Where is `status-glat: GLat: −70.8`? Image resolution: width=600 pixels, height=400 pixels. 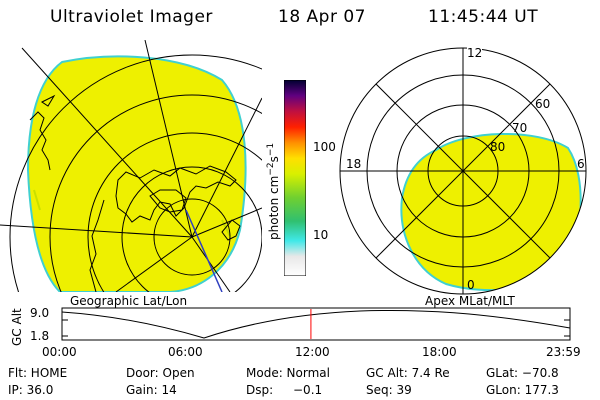 status-glat: GLat: −70.8 is located at coordinates (522, 373).